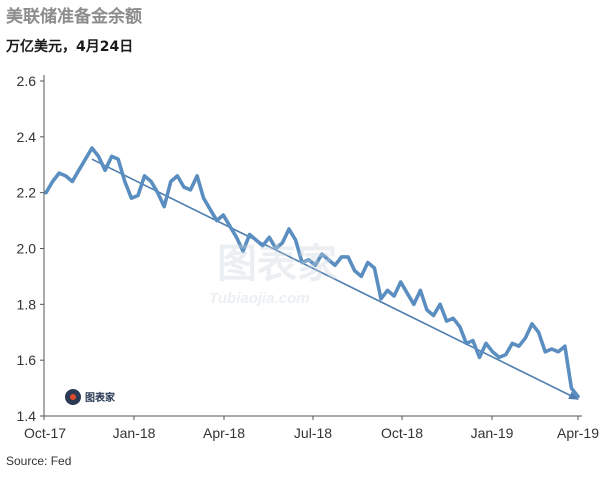 The image size is (600, 477). Describe the element at coordinates (27, 249) in the screenshot. I see `y-tick-label: 2.0` at that location.